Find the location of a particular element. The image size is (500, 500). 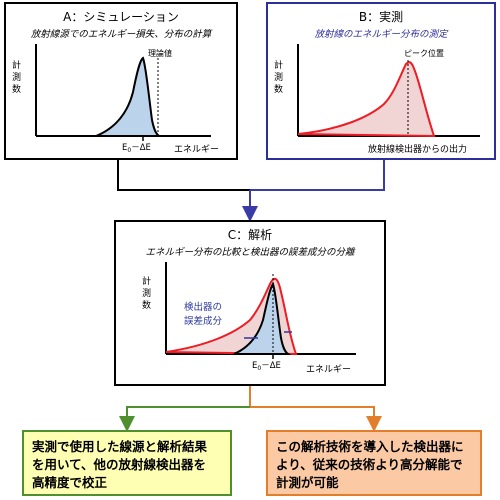

result-text-line: 計測が可能 is located at coordinates (307, 482).